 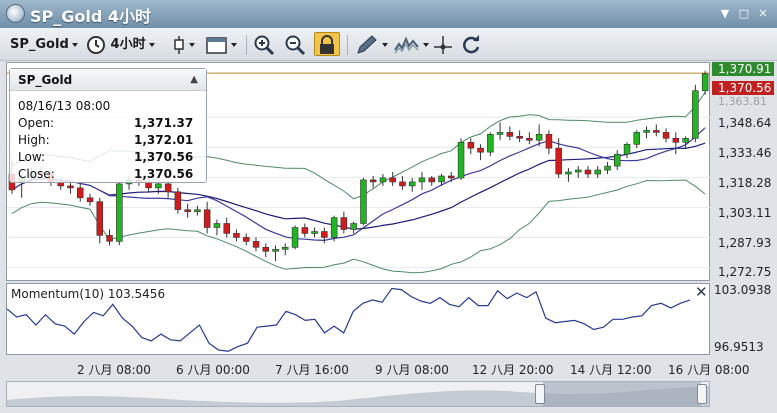 What do you see at coordinates (725, 13) in the screenshot?
I see `minimize-icon: ▼` at bounding box center [725, 13].